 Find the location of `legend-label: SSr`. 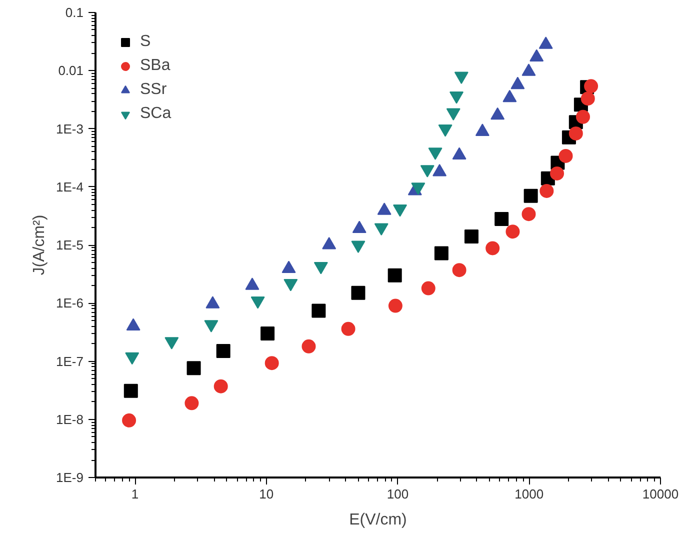

legend-label: SSr is located at coordinates (153, 90).